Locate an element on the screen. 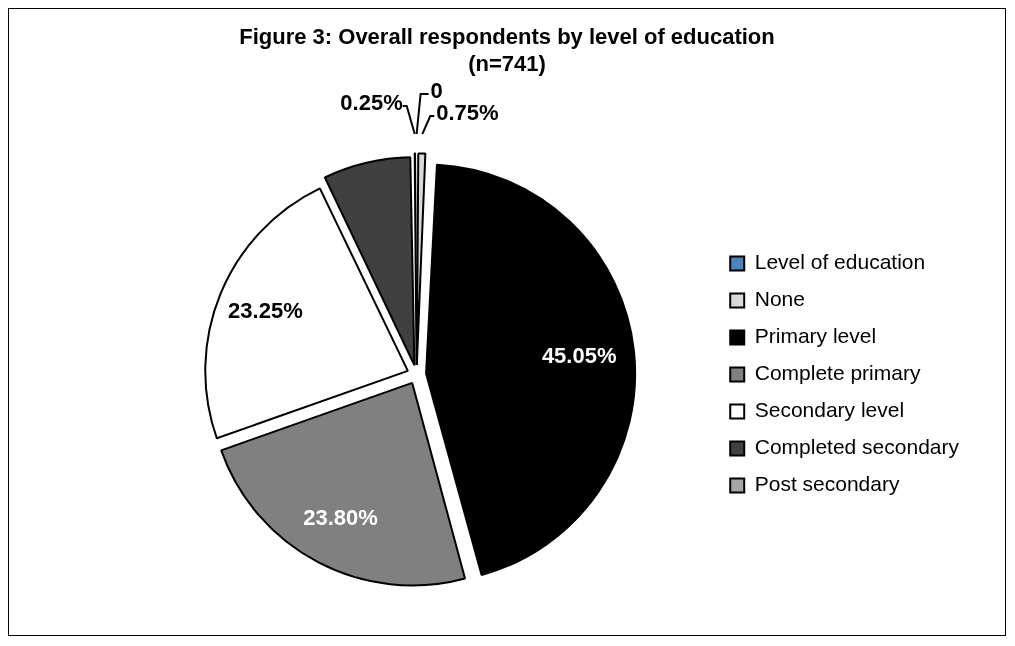  legend-label: None is located at coordinates (779, 299).